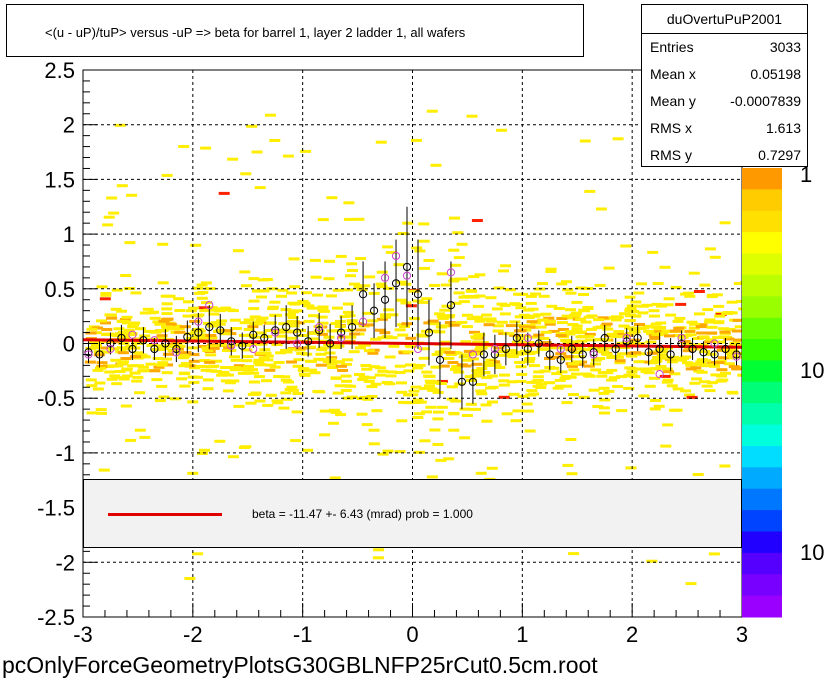 This screenshot has height=685, width=824. Describe the element at coordinates (132, 334) in the screenshot. I see `data-point-magenta` at that location.